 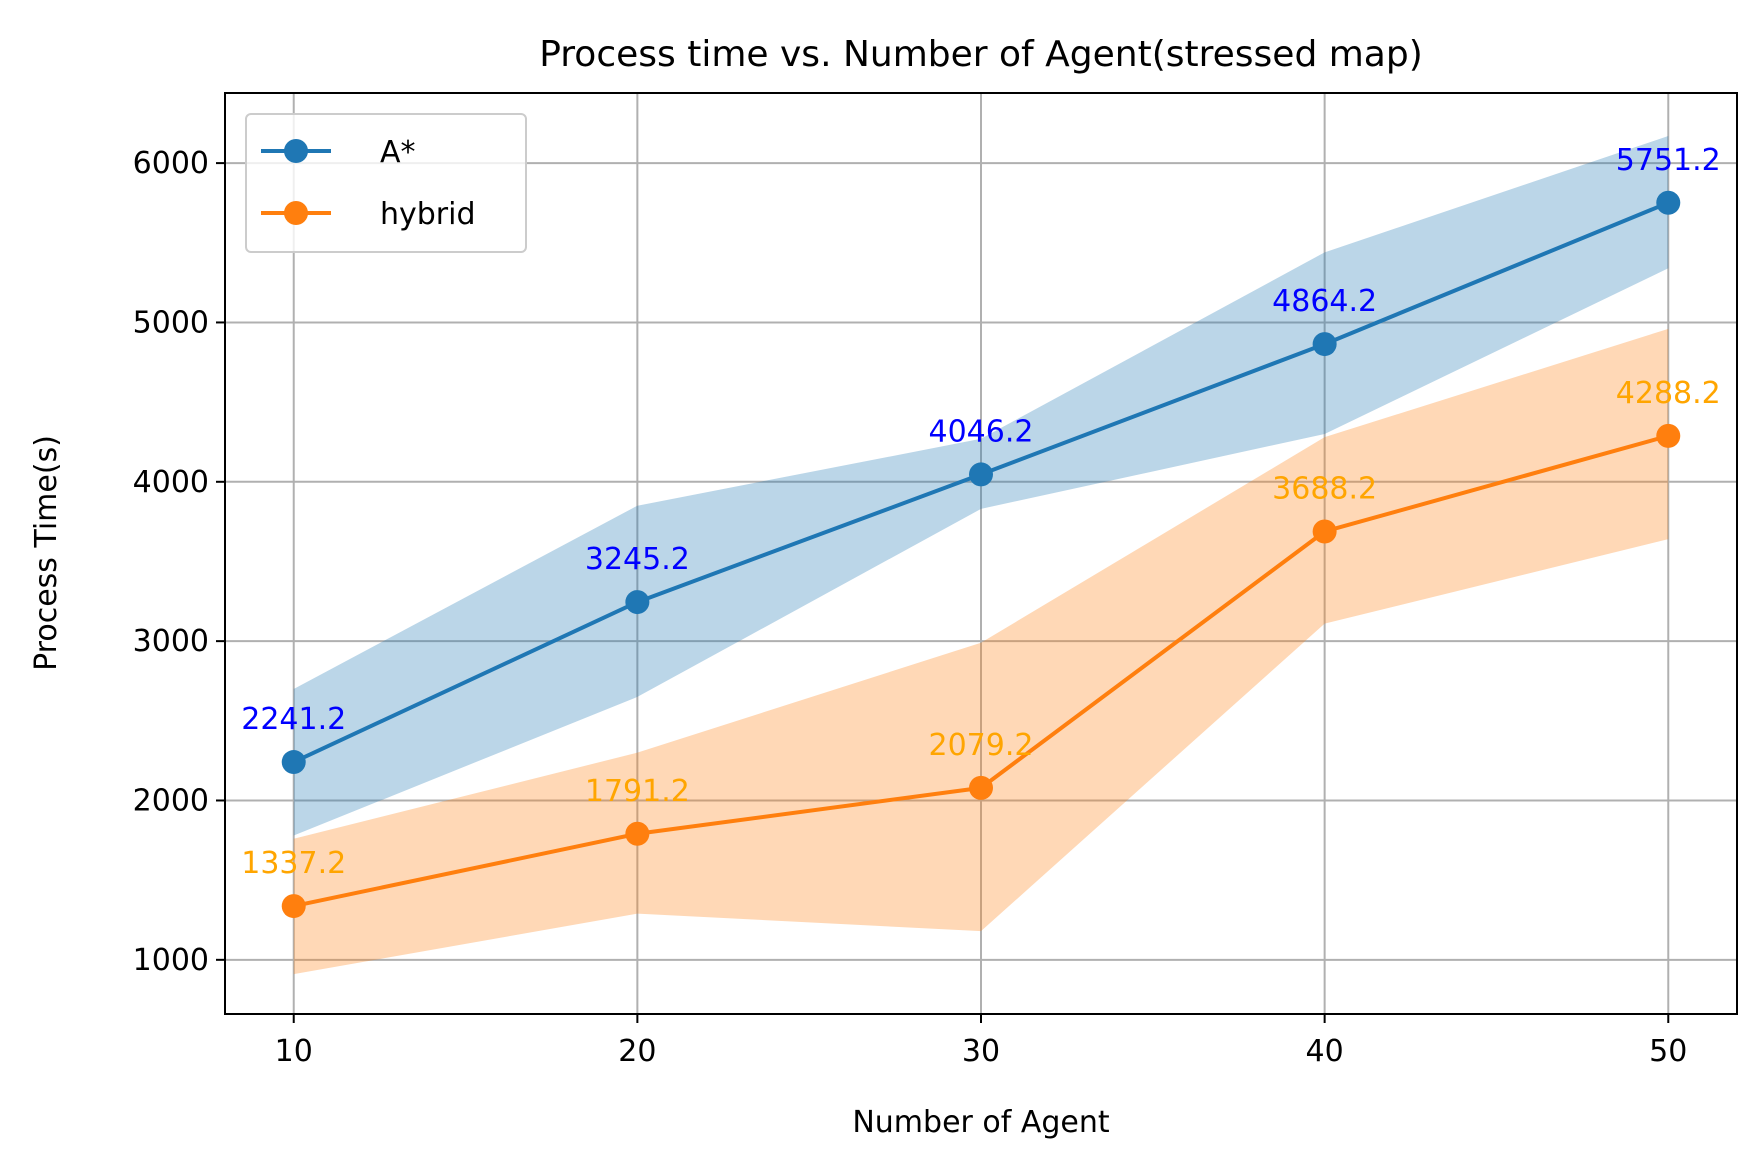 I want to click on legend-box, so click(x=386, y=183).